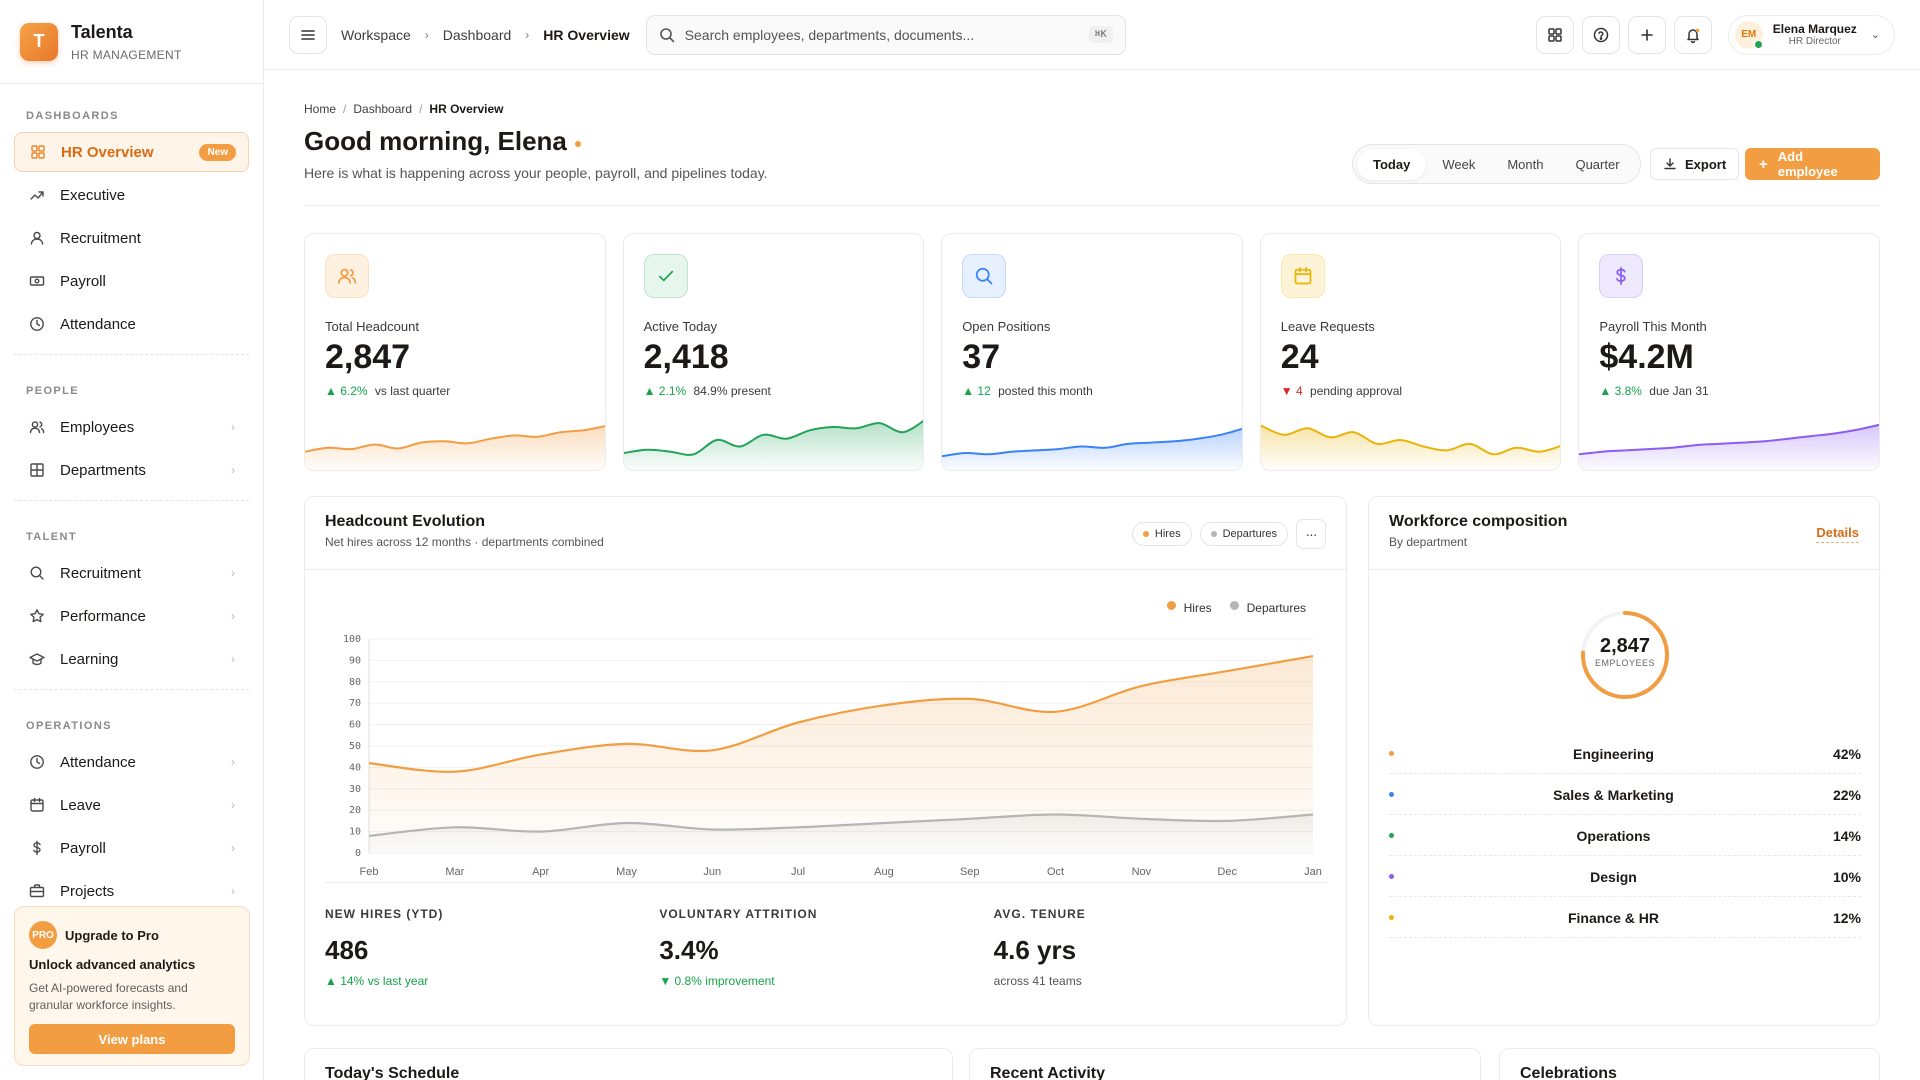  What do you see at coordinates (1525, 164) in the screenshot?
I see `period-month: Month` at bounding box center [1525, 164].